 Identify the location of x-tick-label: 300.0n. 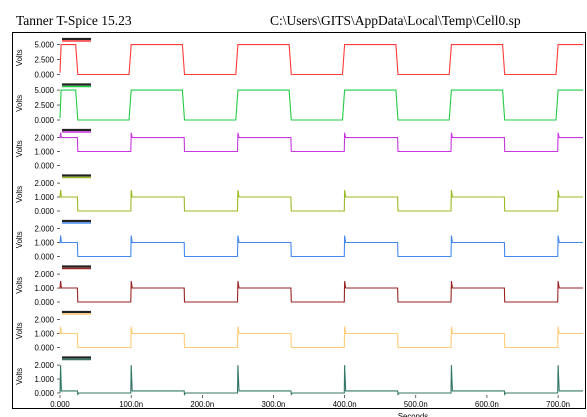
(274, 404).